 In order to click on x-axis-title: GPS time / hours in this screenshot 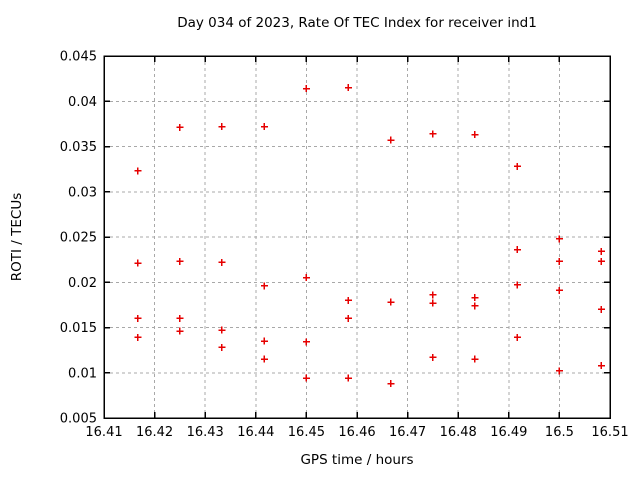, I will do `click(357, 460)`.